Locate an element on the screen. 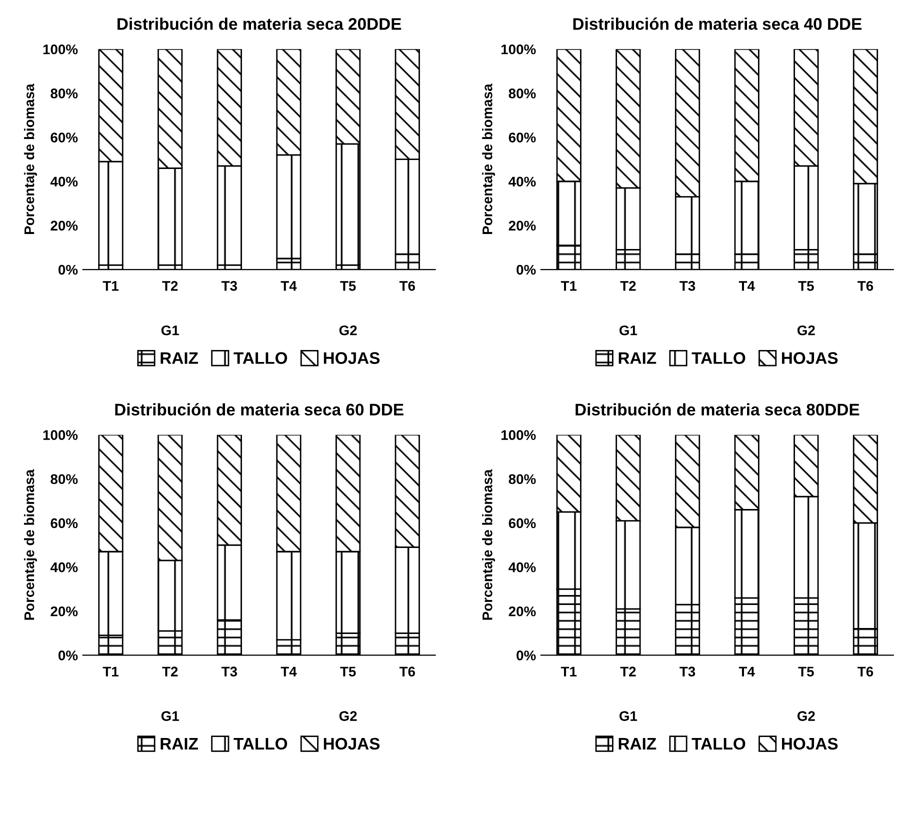  chart-title: Distribución de materia seca 20DDE is located at coordinates (260, 23).